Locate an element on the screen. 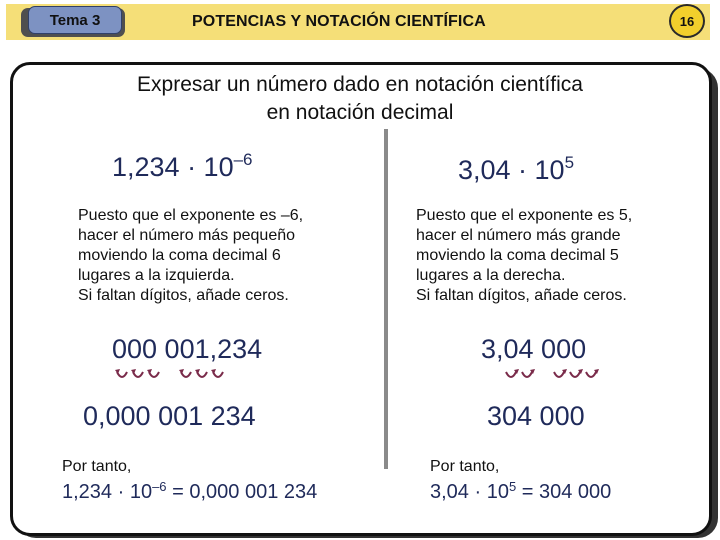 The height and width of the screenshot is (540, 720). page-number-badge: 16 is located at coordinates (687, 21).